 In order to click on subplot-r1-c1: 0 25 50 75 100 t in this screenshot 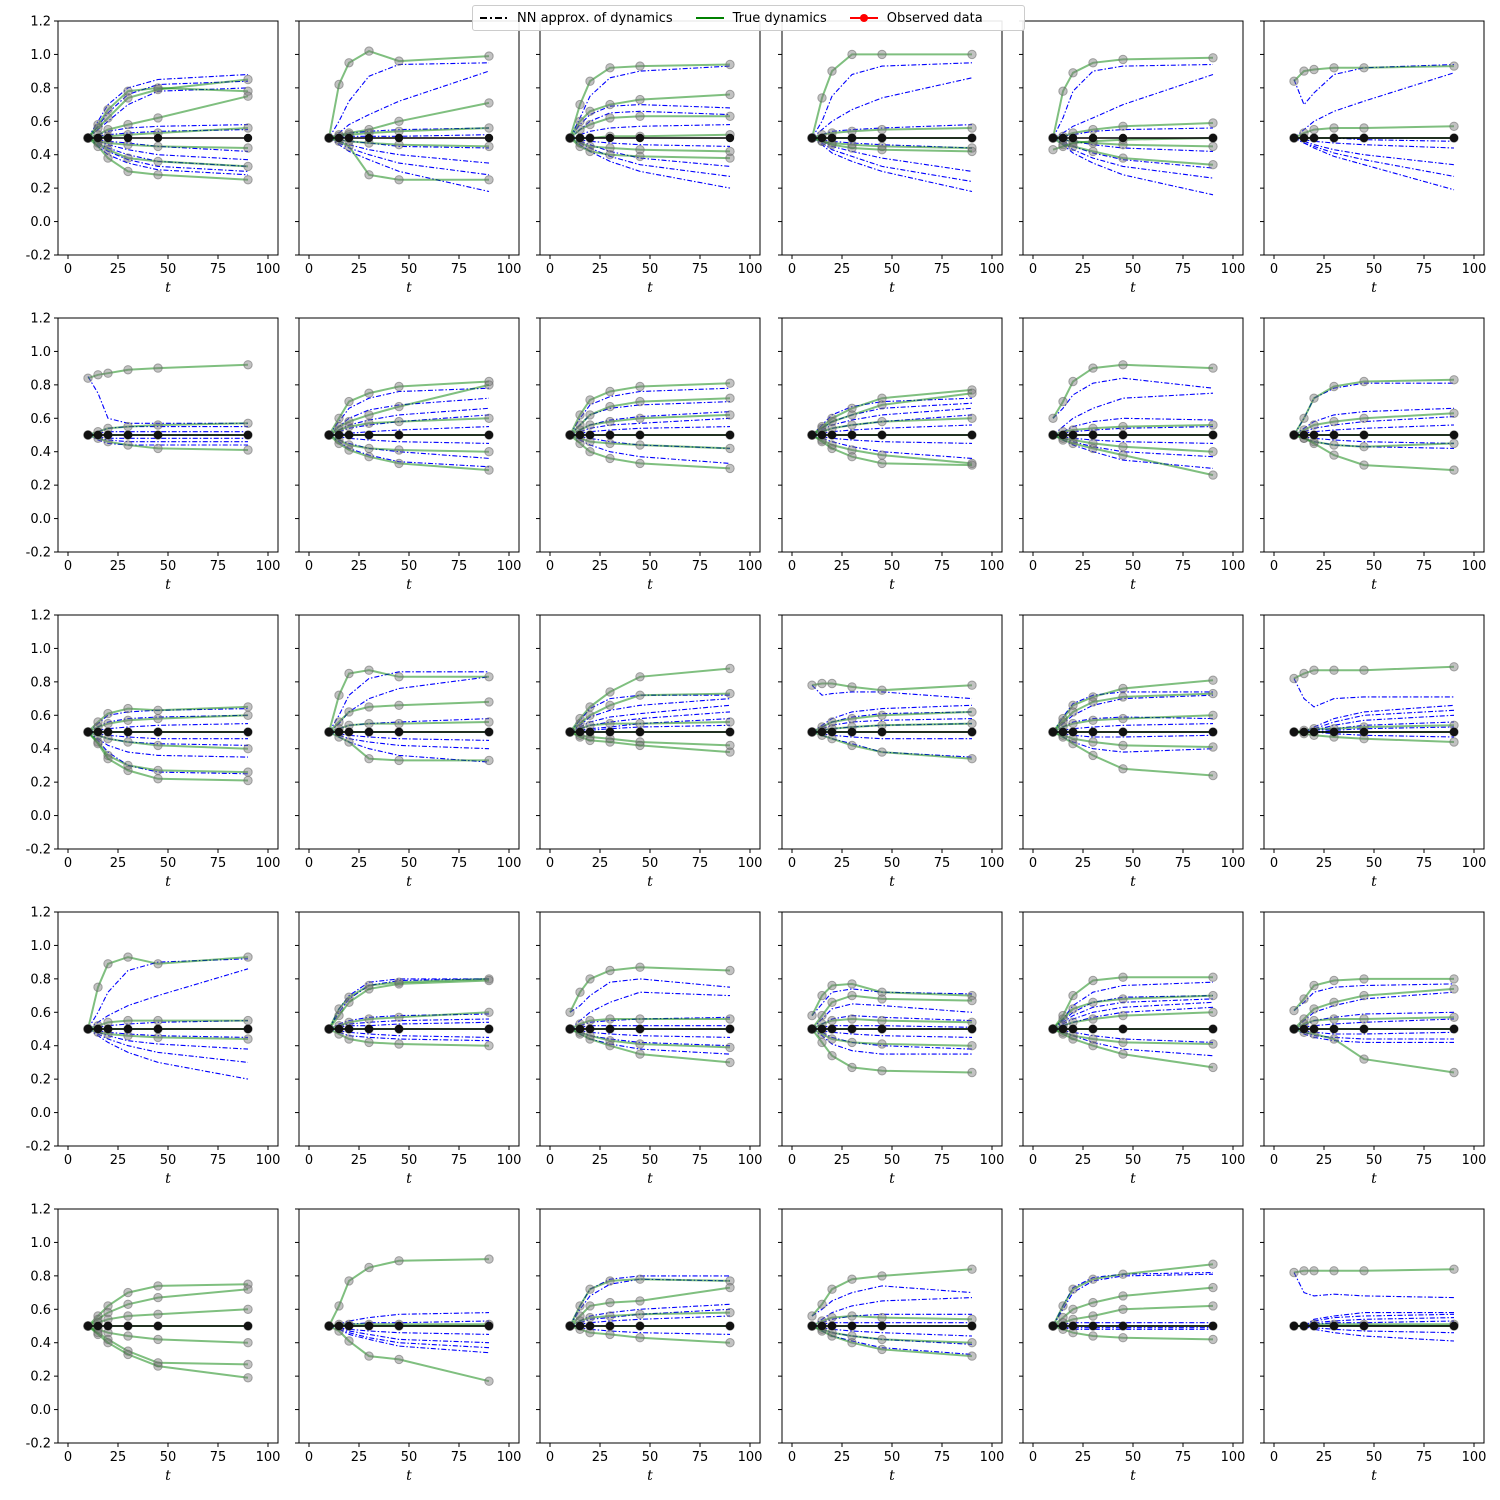, I will do `click(408, 455)`.